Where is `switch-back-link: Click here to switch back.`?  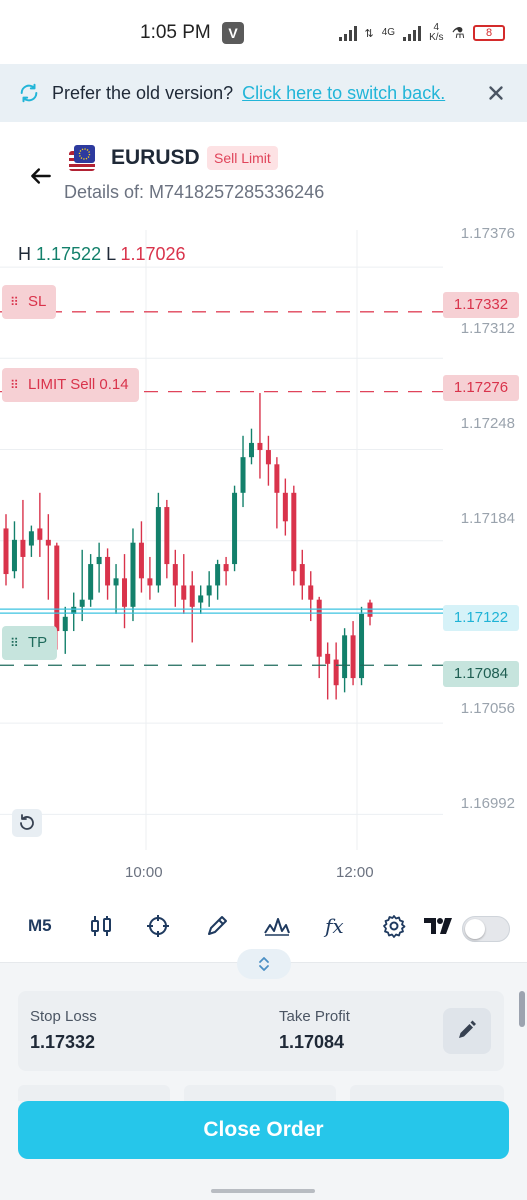 switch-back-link: Click here to switch back. is located at coordinates (344, 93).